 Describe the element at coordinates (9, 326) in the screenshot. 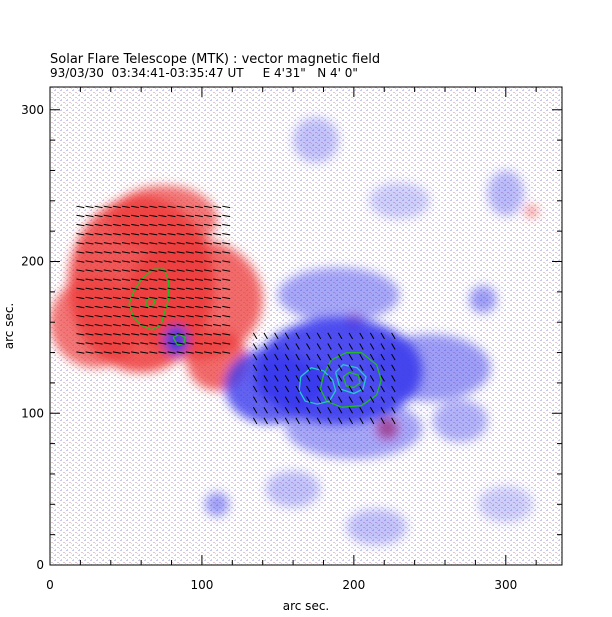

I see `y-axis-label: arc sec.` at that location.